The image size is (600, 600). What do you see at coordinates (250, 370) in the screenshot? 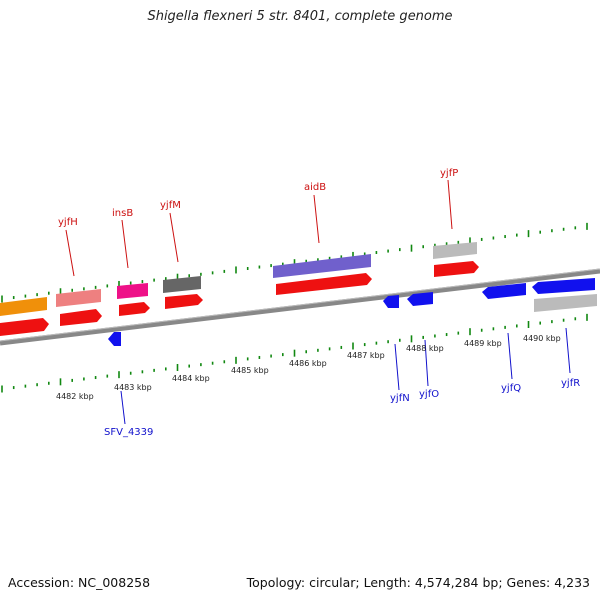
I see `scale-label: 4485 kbp` at bounding box center [250, 370].